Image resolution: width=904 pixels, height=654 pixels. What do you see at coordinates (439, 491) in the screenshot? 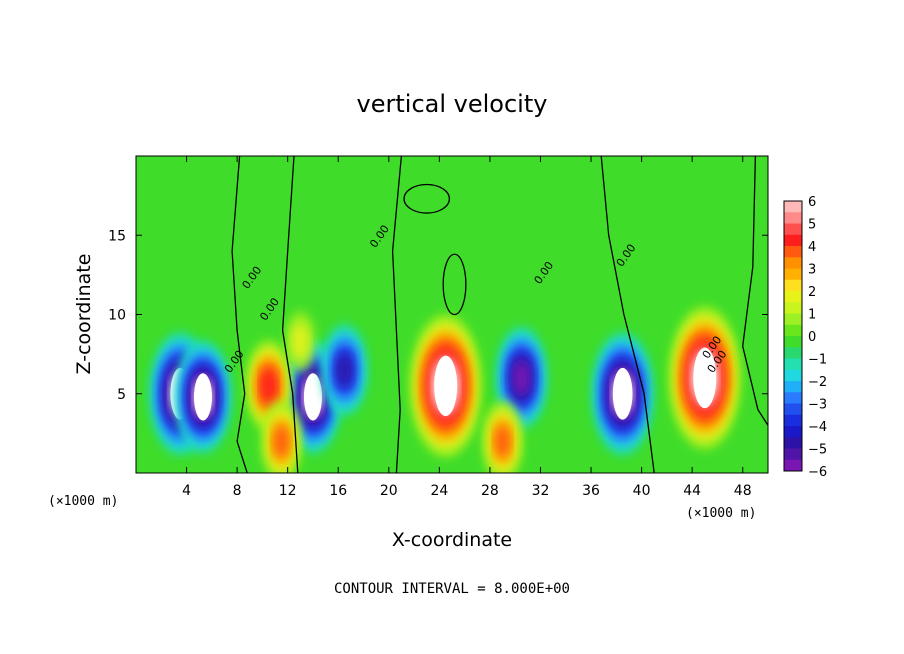
I see `x-tick-label: 24` at bounding box center [439, 491].